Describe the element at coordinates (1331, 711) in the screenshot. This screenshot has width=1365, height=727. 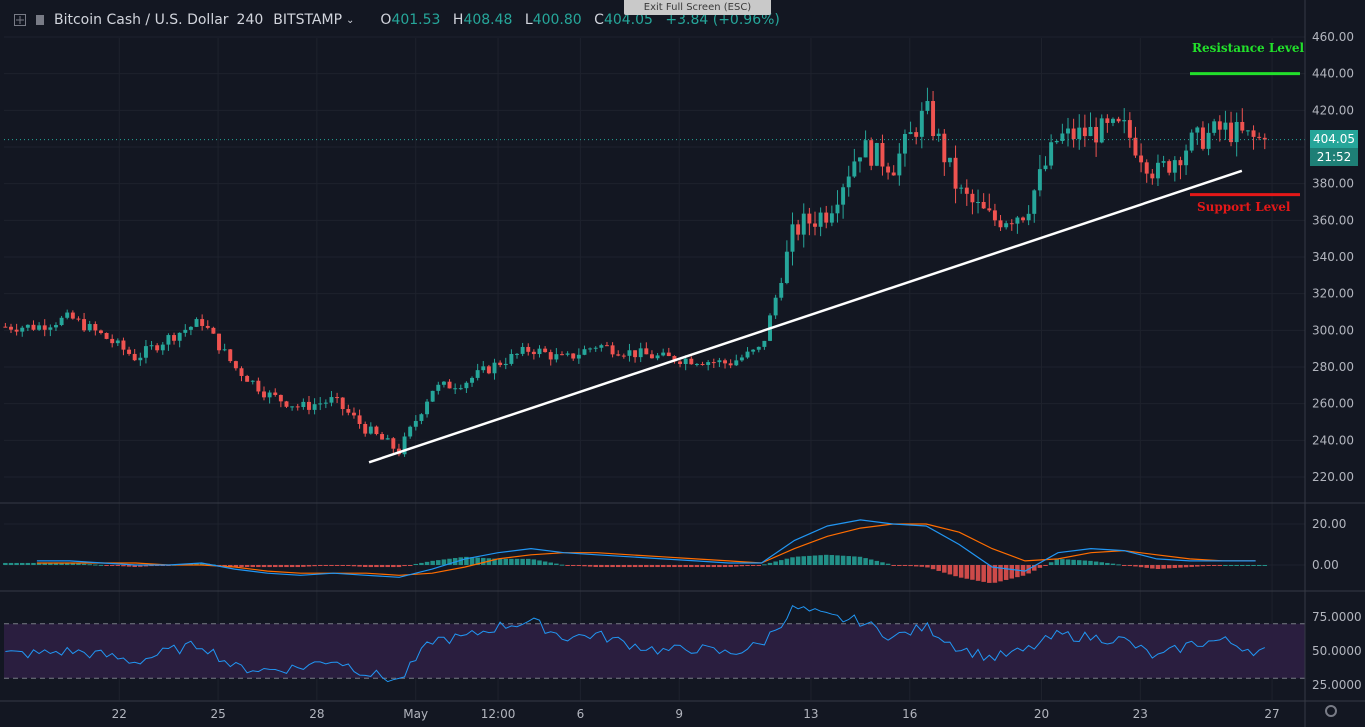
I see `gear-icon` at that location.